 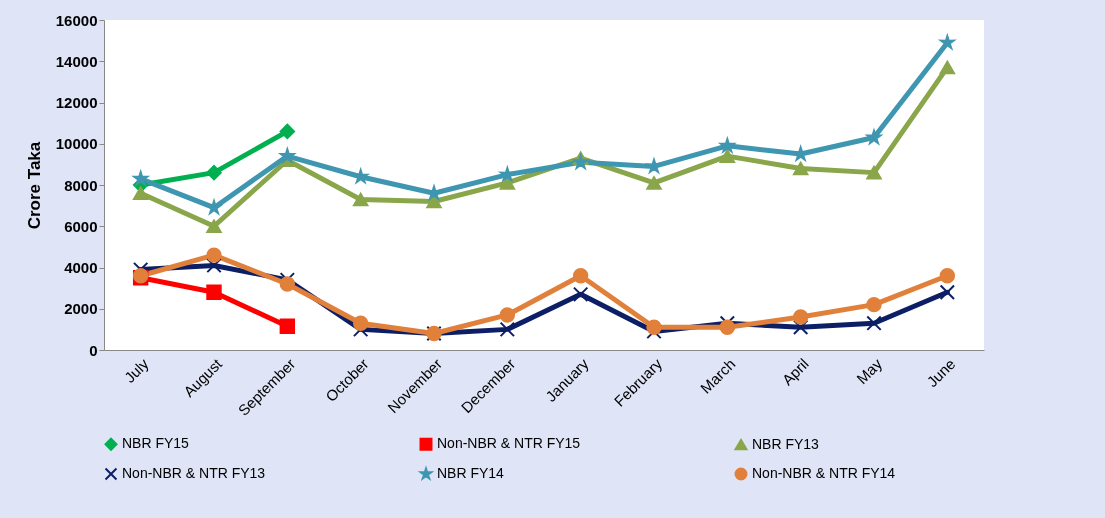 I want to click on legend-label: Non-NBR & NTR FY13, so click(x=194, y=473).